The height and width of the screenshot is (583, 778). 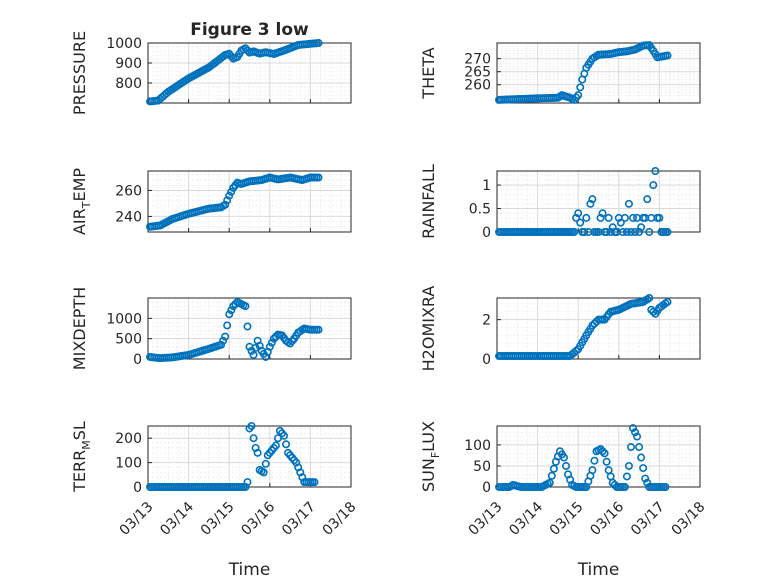 I want to click on chart-title: Figure 3 low, so click(x=249, y=30).